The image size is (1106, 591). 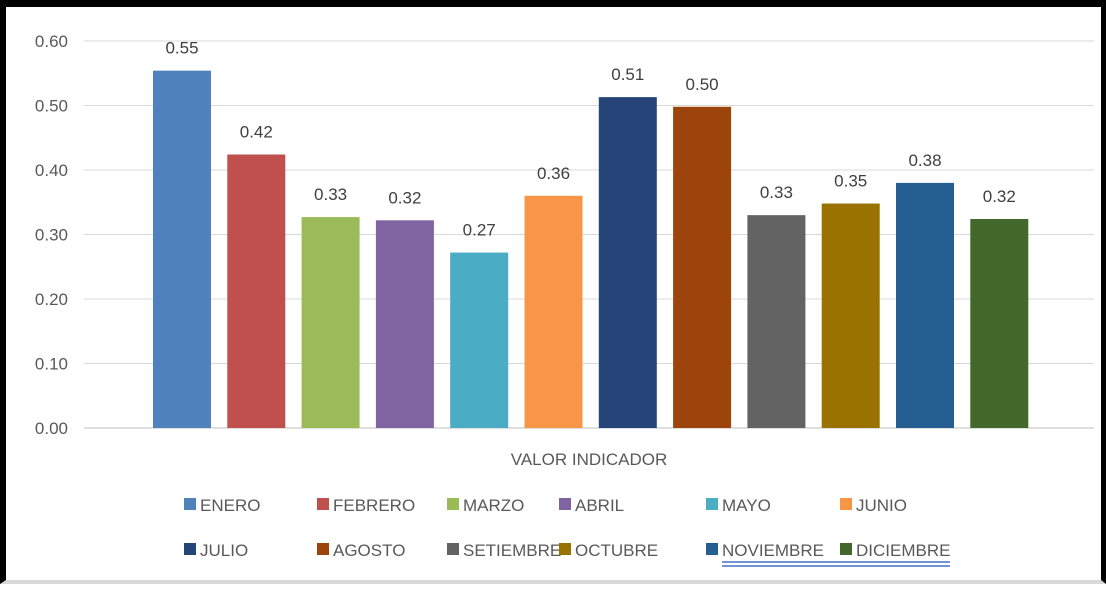 What do you see at coordinates (51, 170) in the screenshot?
I see `y-tick-label: 0.40` at bounding box center [51, 170].